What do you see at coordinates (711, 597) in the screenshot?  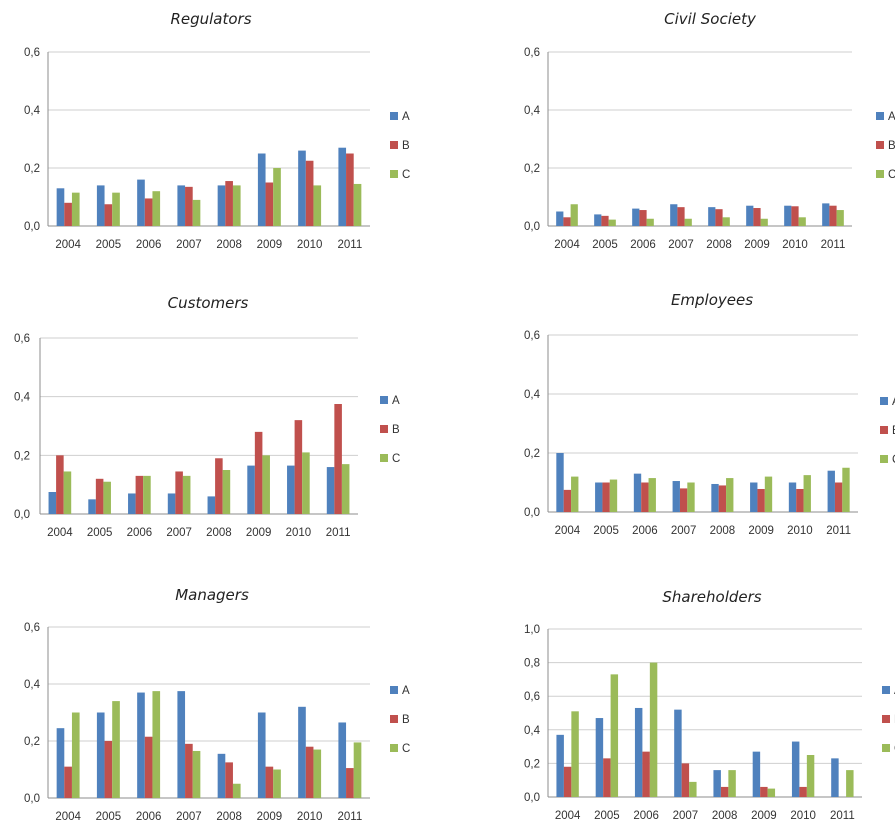 I see `chart-title: Shareholders` at bounding box center [711, 597].